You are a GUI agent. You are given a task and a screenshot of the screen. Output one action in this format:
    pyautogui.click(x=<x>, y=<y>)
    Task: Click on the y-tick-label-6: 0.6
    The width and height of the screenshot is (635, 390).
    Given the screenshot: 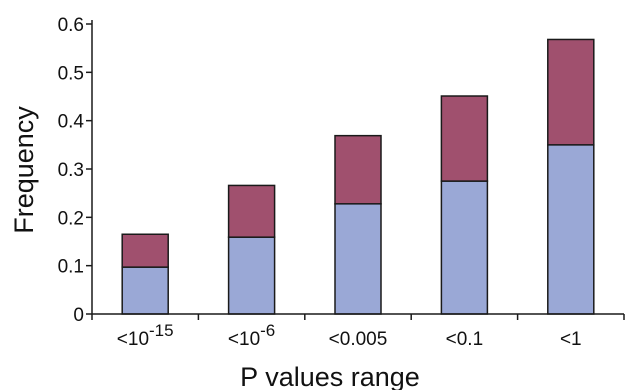 What is the action you would take?
    pyautogui.click(x=71, y=25)
    